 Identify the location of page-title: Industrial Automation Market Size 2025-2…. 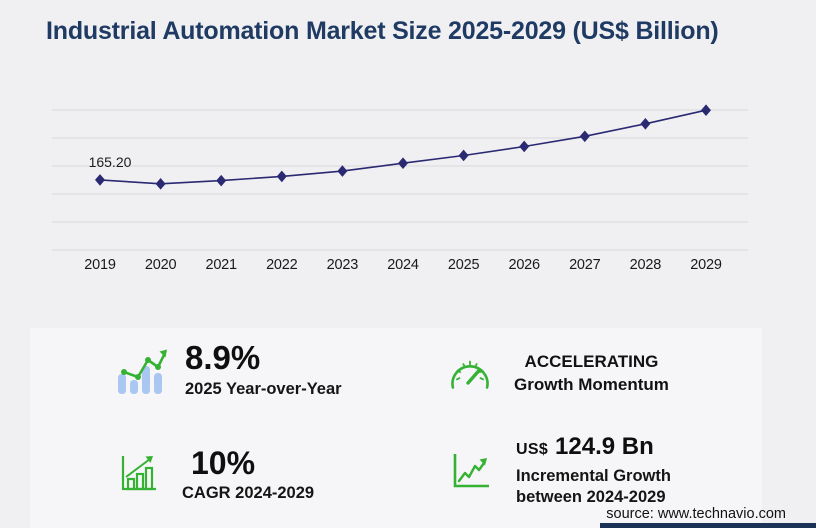
(382, 31).